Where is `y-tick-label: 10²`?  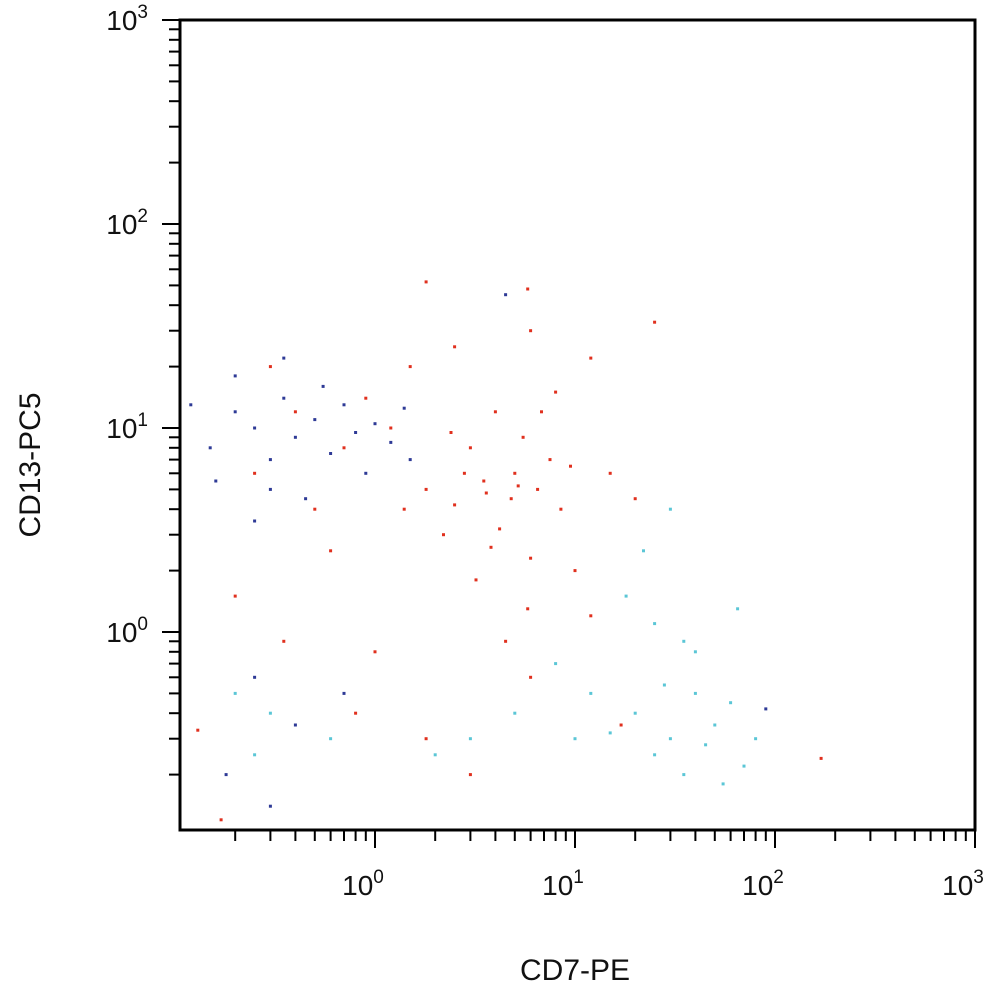
y-tick-label: 10² is located at coordinates (127, 223).